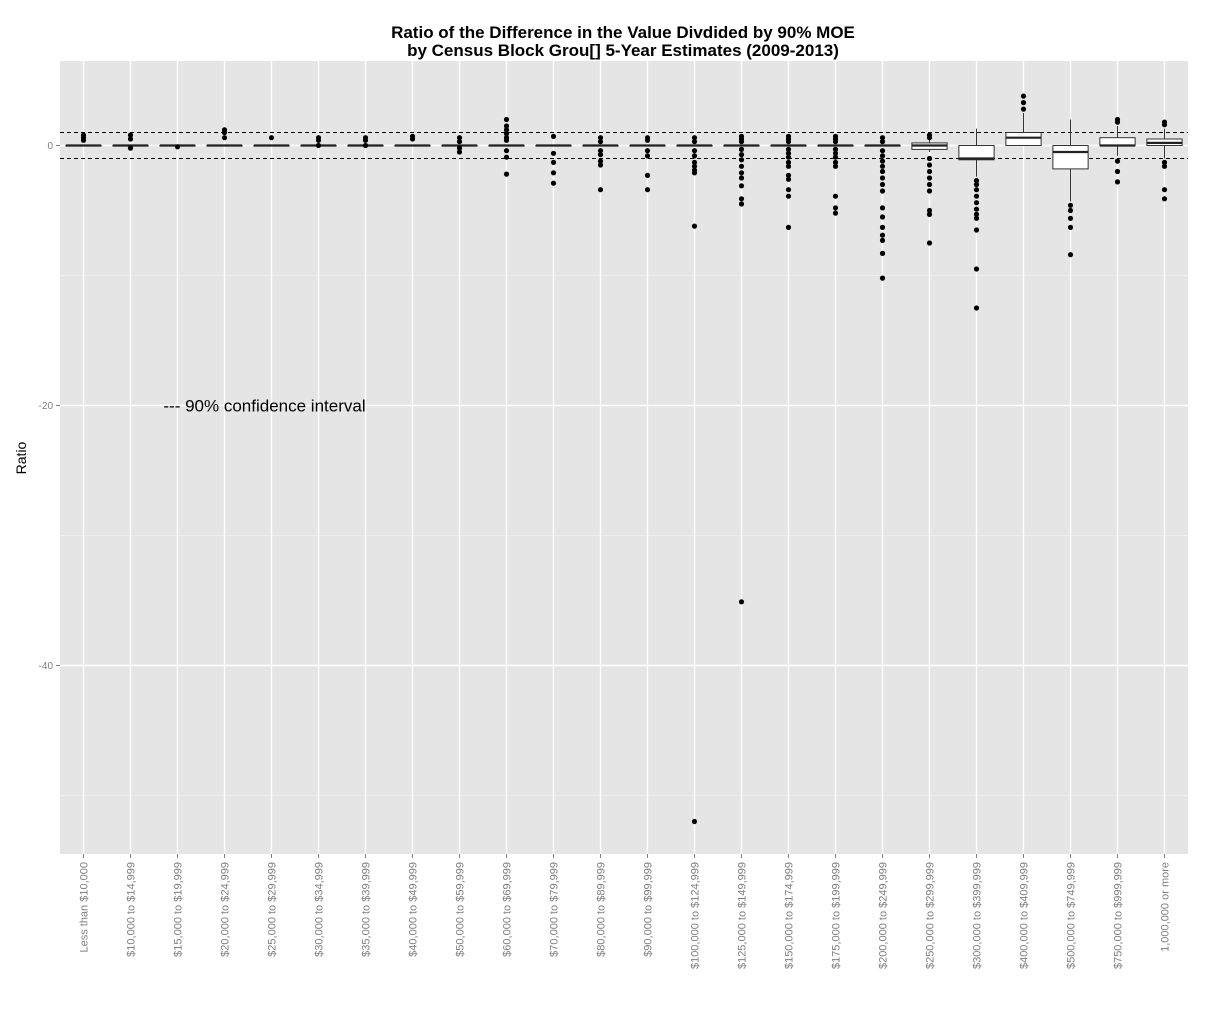  Describe the element at coordinates (1166, 907) in the screenshot. I see `x-tick-label: 1,000,000 or more` at that location.